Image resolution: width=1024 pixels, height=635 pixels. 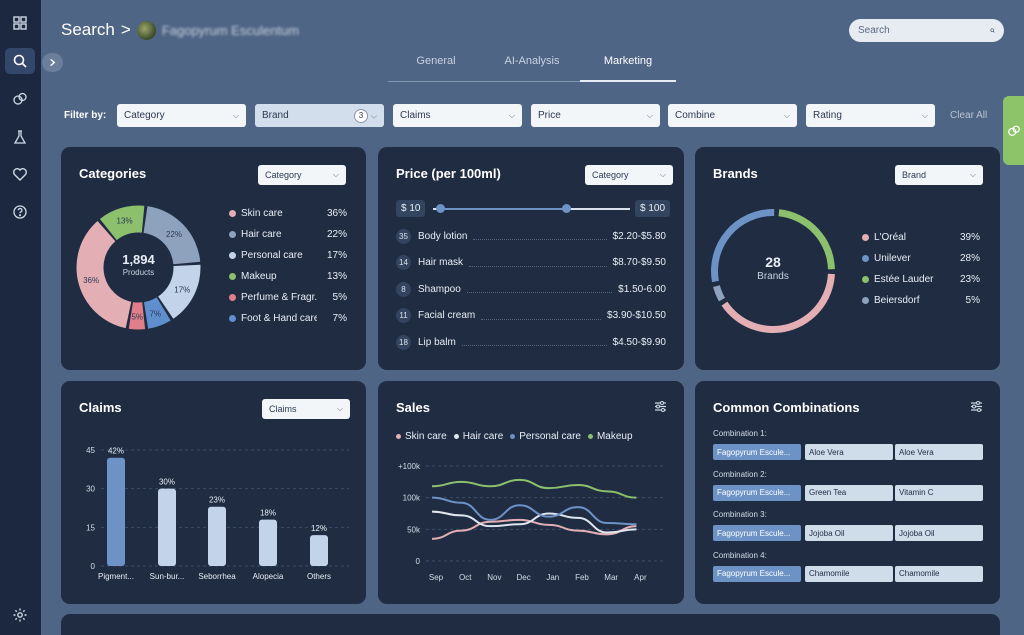 What do you see at coordinates (629, 175) in the screenshot?
I see `price-dropdown: Category ⌵` at bounding box center [629, 175].